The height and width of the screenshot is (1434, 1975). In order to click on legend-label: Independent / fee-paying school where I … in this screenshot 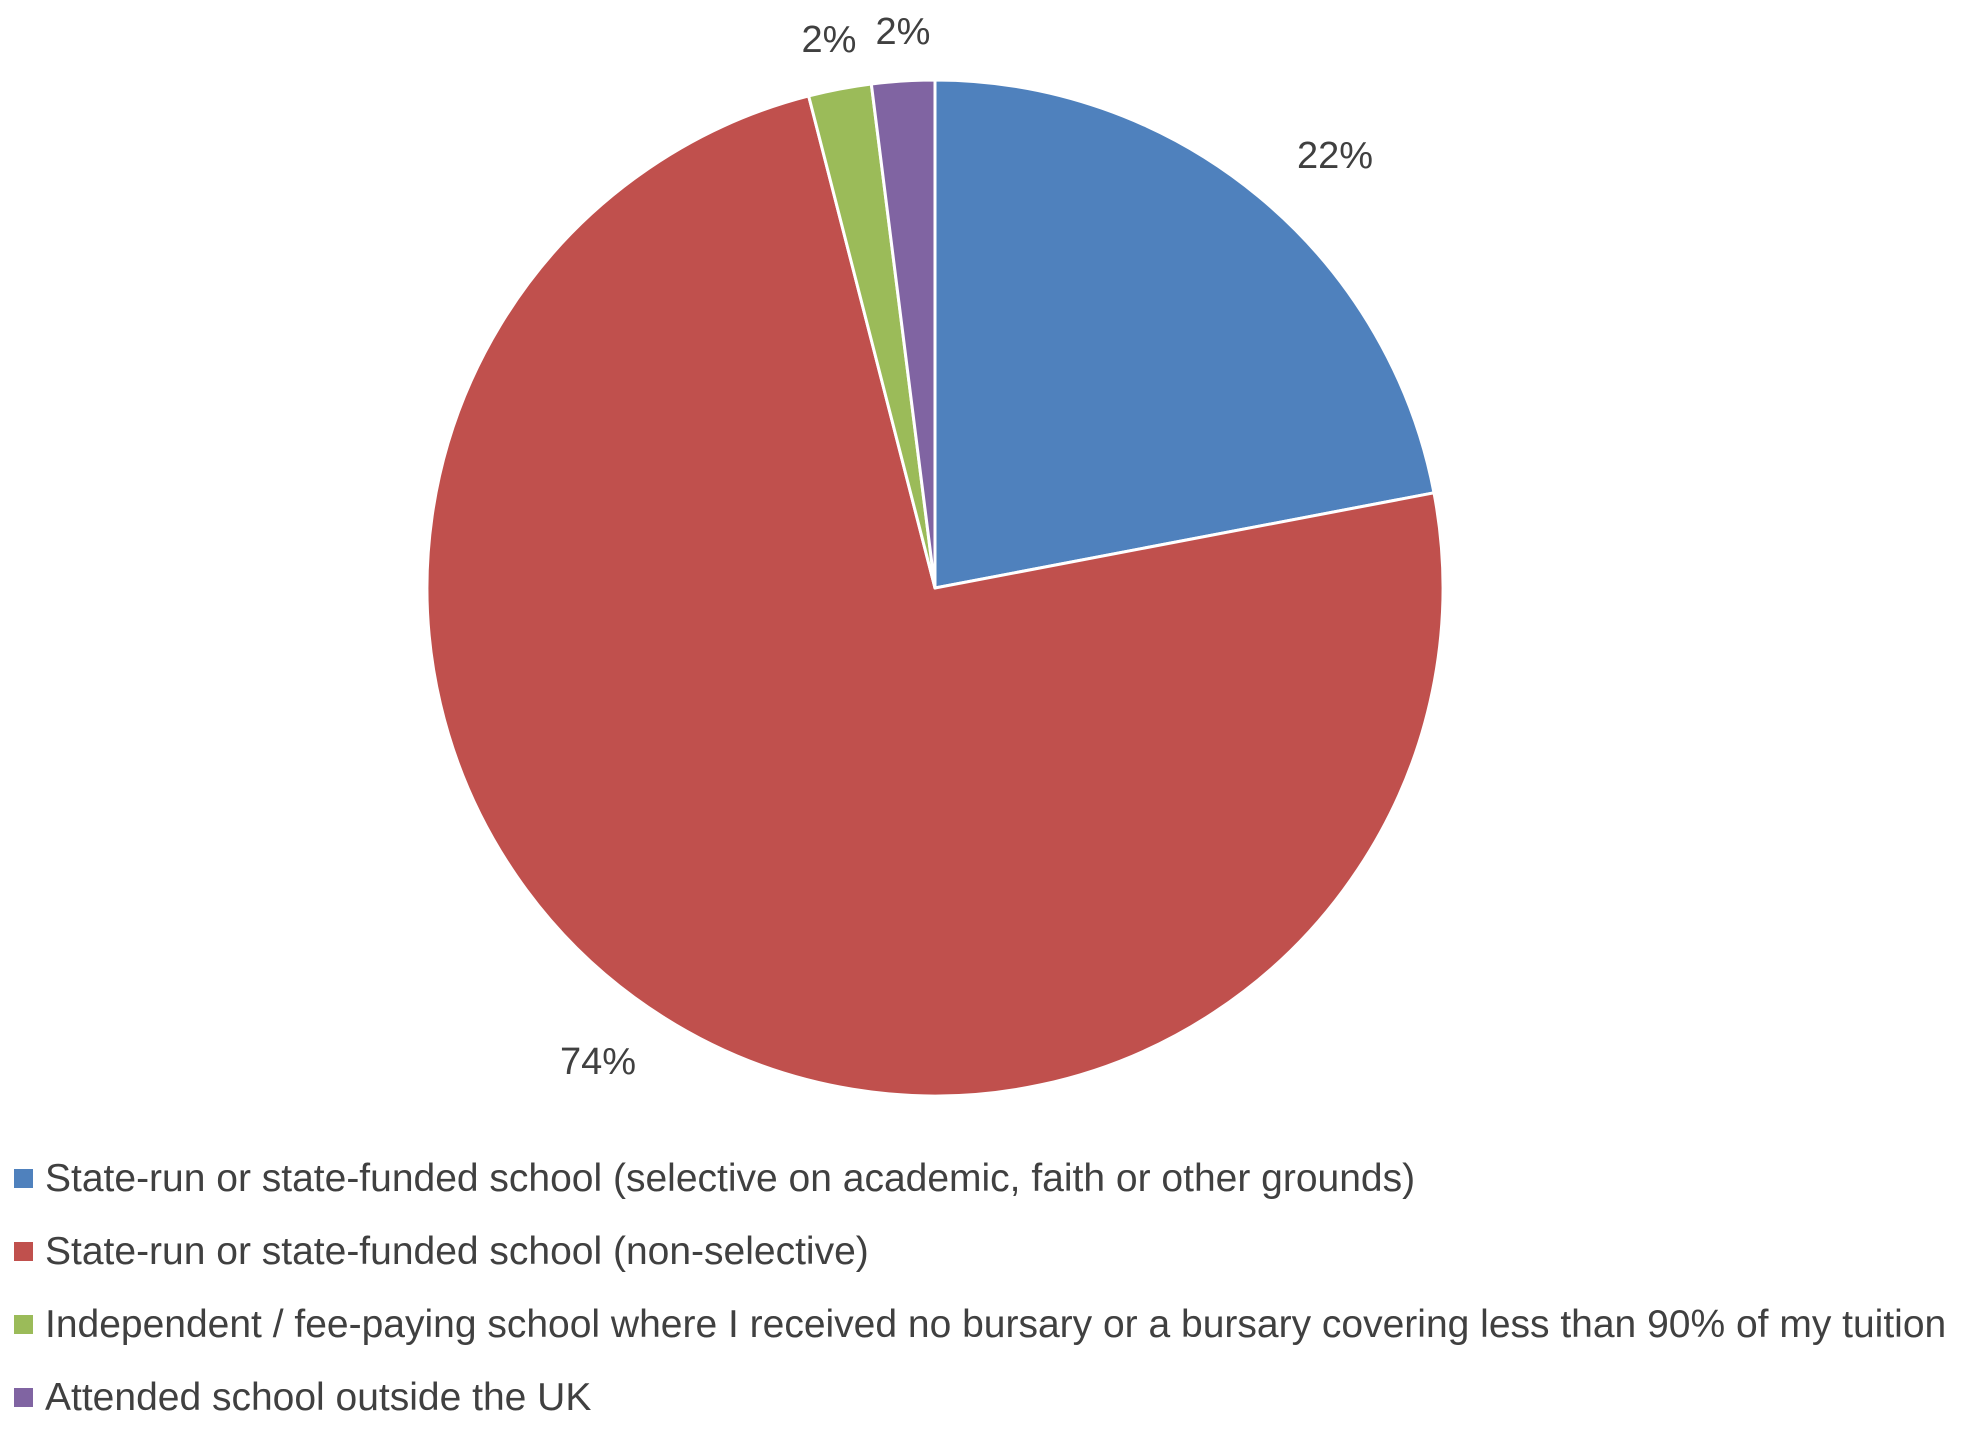, I will do `click(996, 1324)`.